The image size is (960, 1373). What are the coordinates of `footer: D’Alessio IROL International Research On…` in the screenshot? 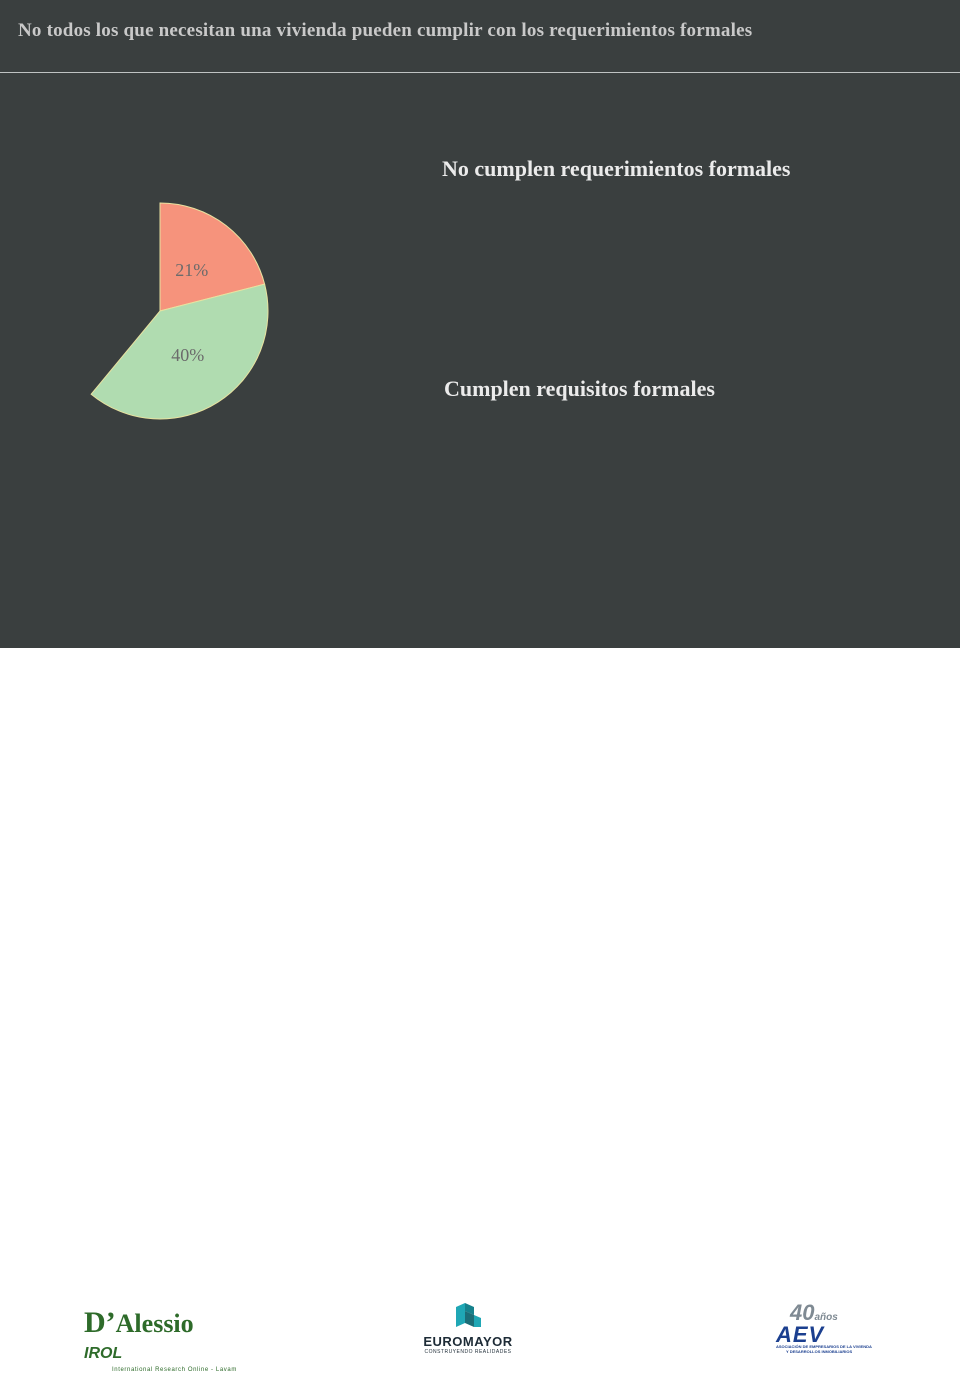 It's located at (480, 684).